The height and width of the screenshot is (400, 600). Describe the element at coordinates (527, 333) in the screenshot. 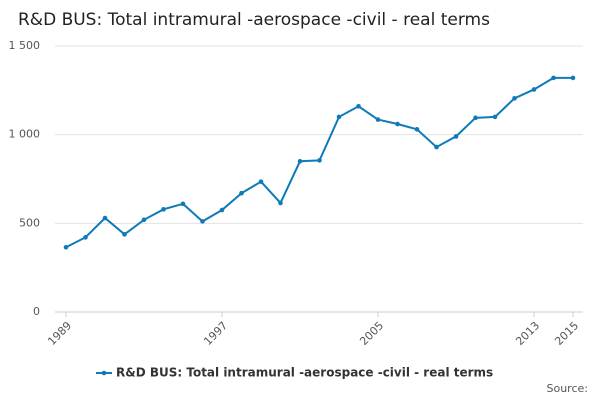

I see `x-tick-label: 2013` at that location.